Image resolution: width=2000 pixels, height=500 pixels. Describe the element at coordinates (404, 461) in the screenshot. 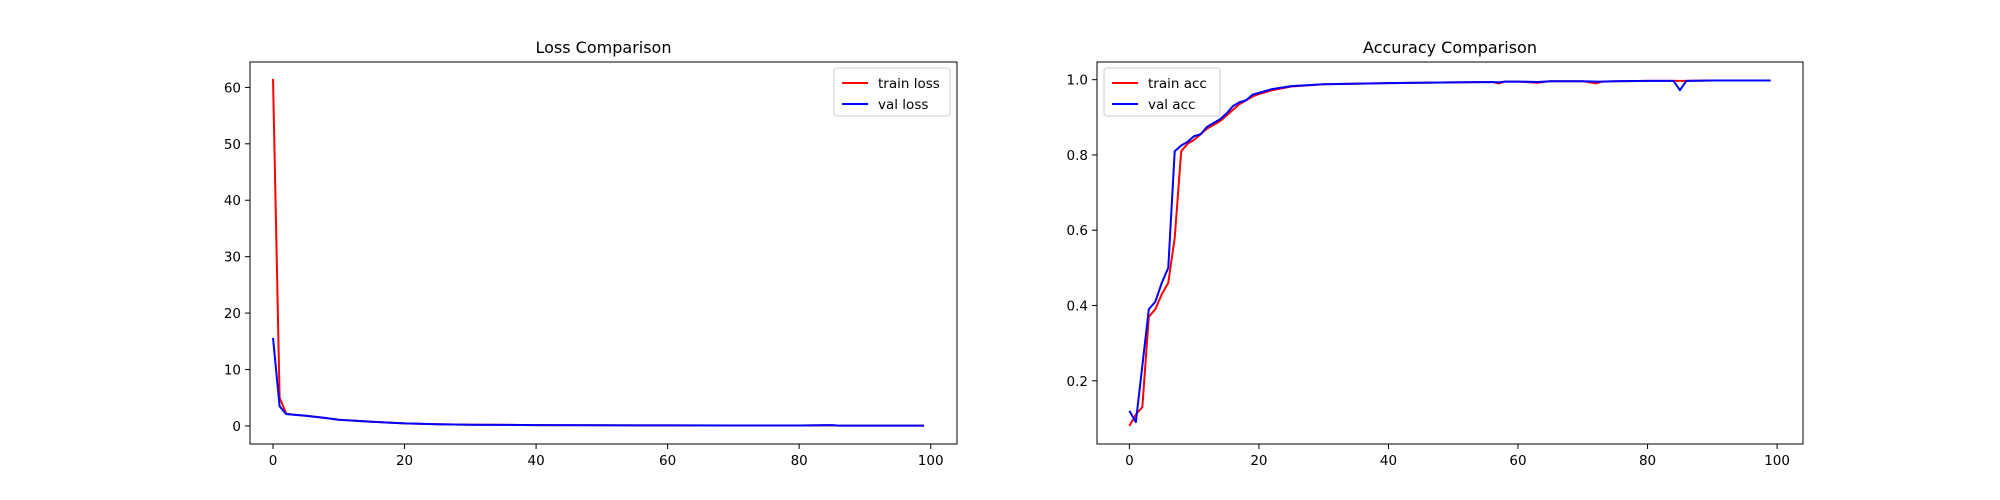

I see `loss-x-tick-label: 20` at that location.